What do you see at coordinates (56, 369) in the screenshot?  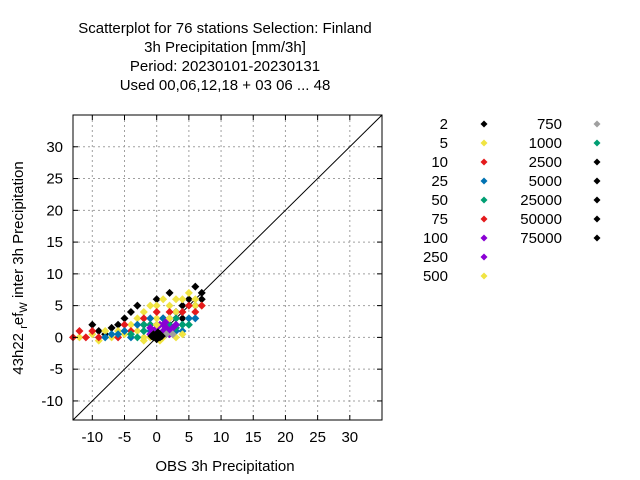 I see `y-tick-label: -5` at bounding box center [56, 369].